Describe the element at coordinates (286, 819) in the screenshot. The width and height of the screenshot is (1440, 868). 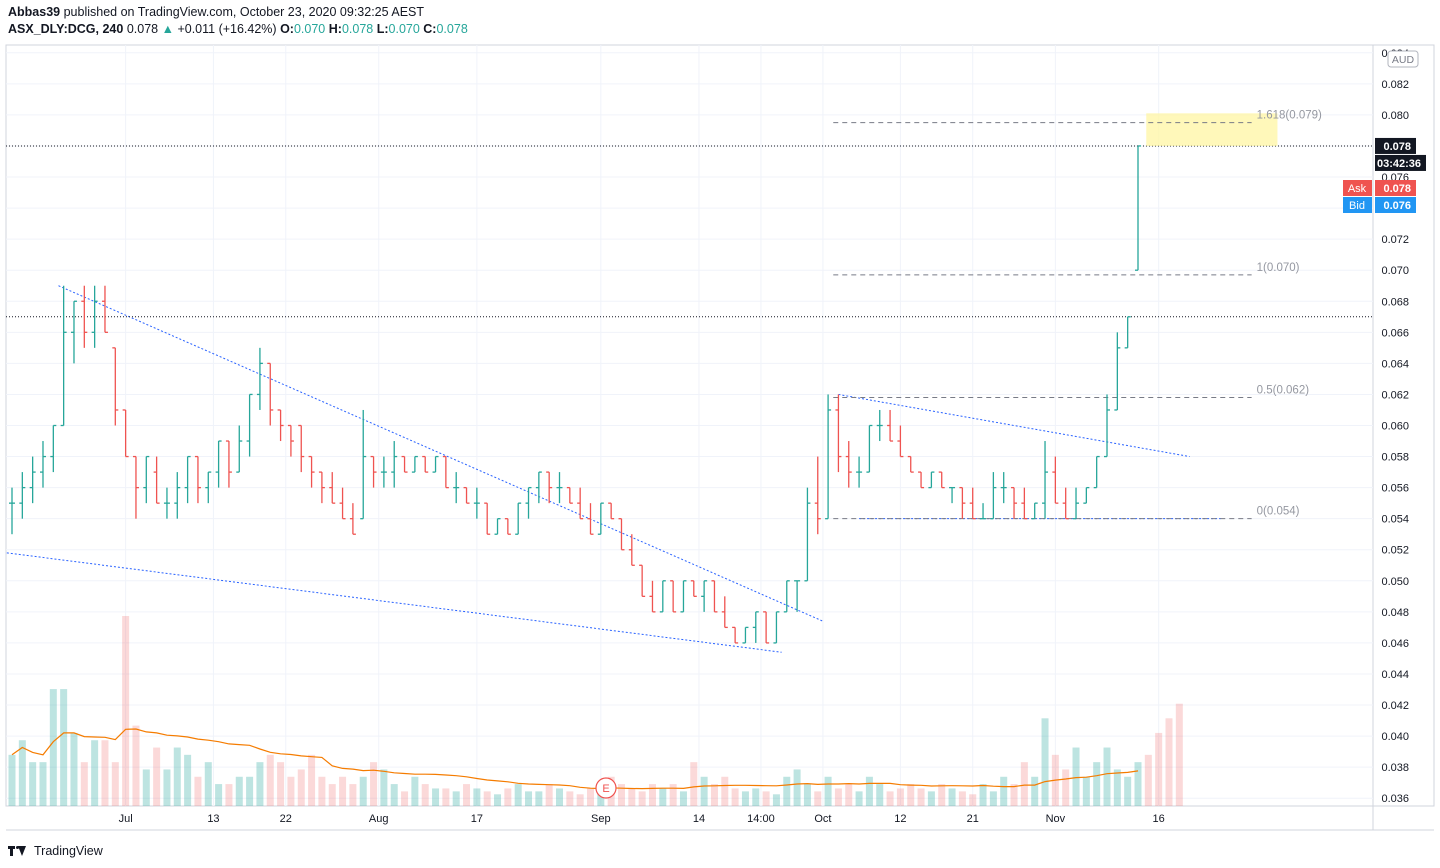
I see `x-tick-label: 22` at that location.